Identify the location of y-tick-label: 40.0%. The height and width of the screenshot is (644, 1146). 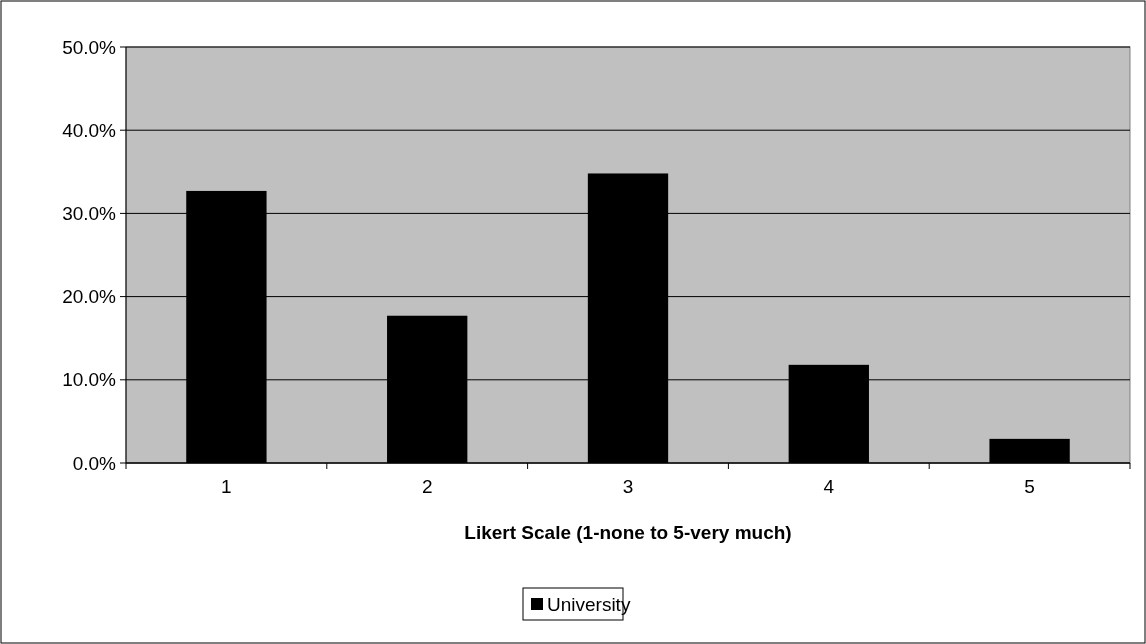
(89, 130).